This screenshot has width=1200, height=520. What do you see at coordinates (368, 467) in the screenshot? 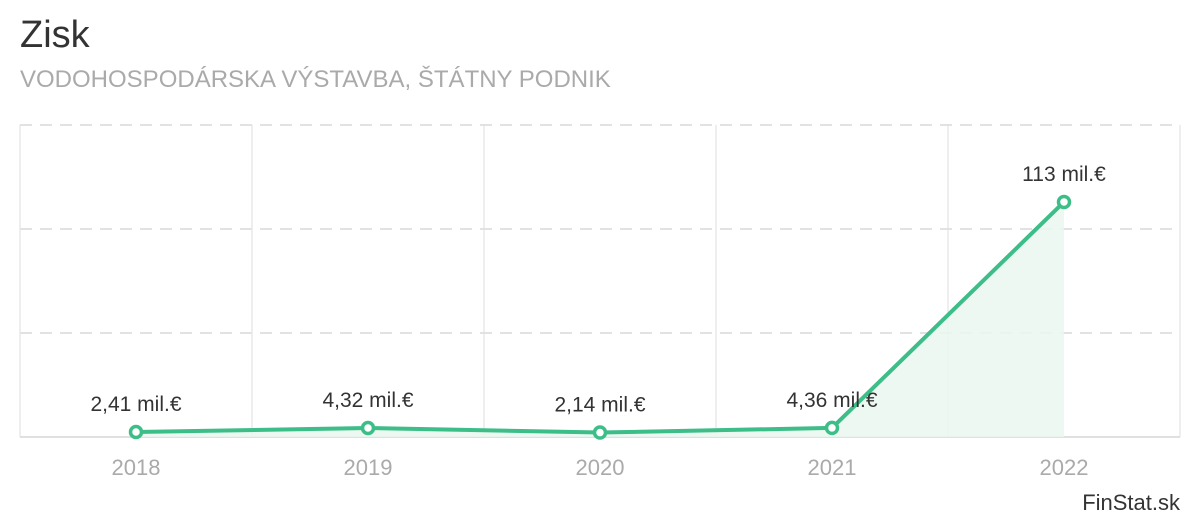
I see `x-tick-label-2019: 2019` at bounding box center [368, 467].